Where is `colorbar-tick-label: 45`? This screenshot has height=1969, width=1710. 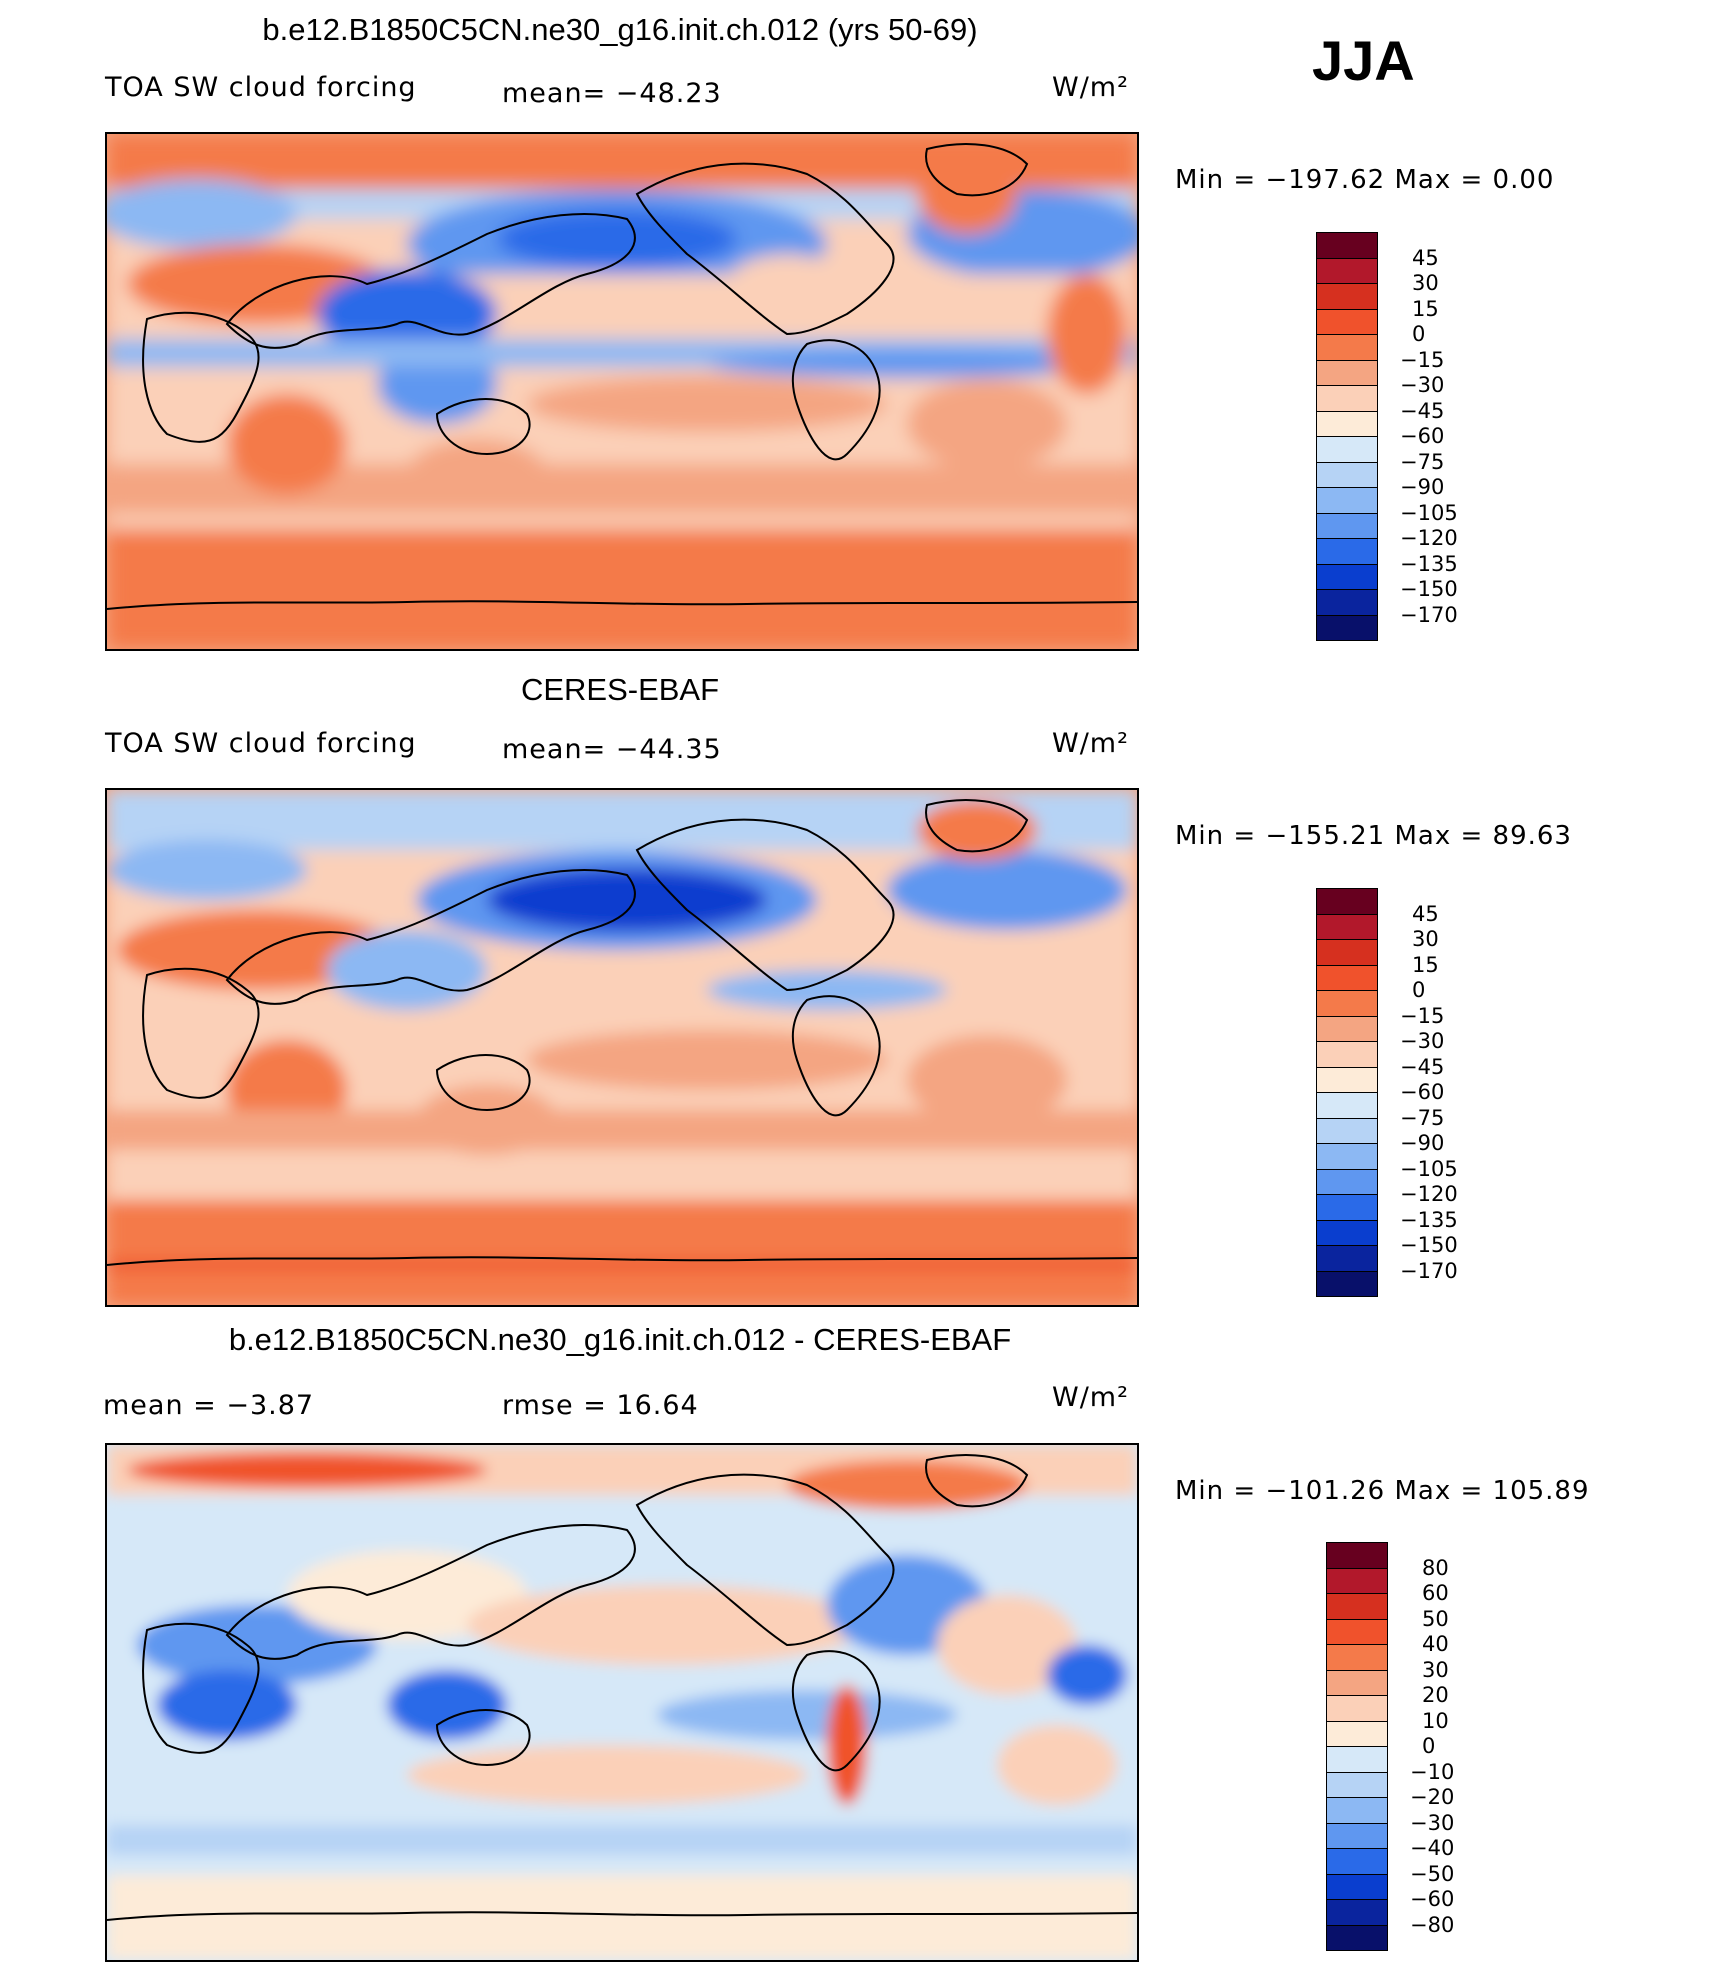
colorbar-tick-label: 45 is located at coordinates (1425, 257).